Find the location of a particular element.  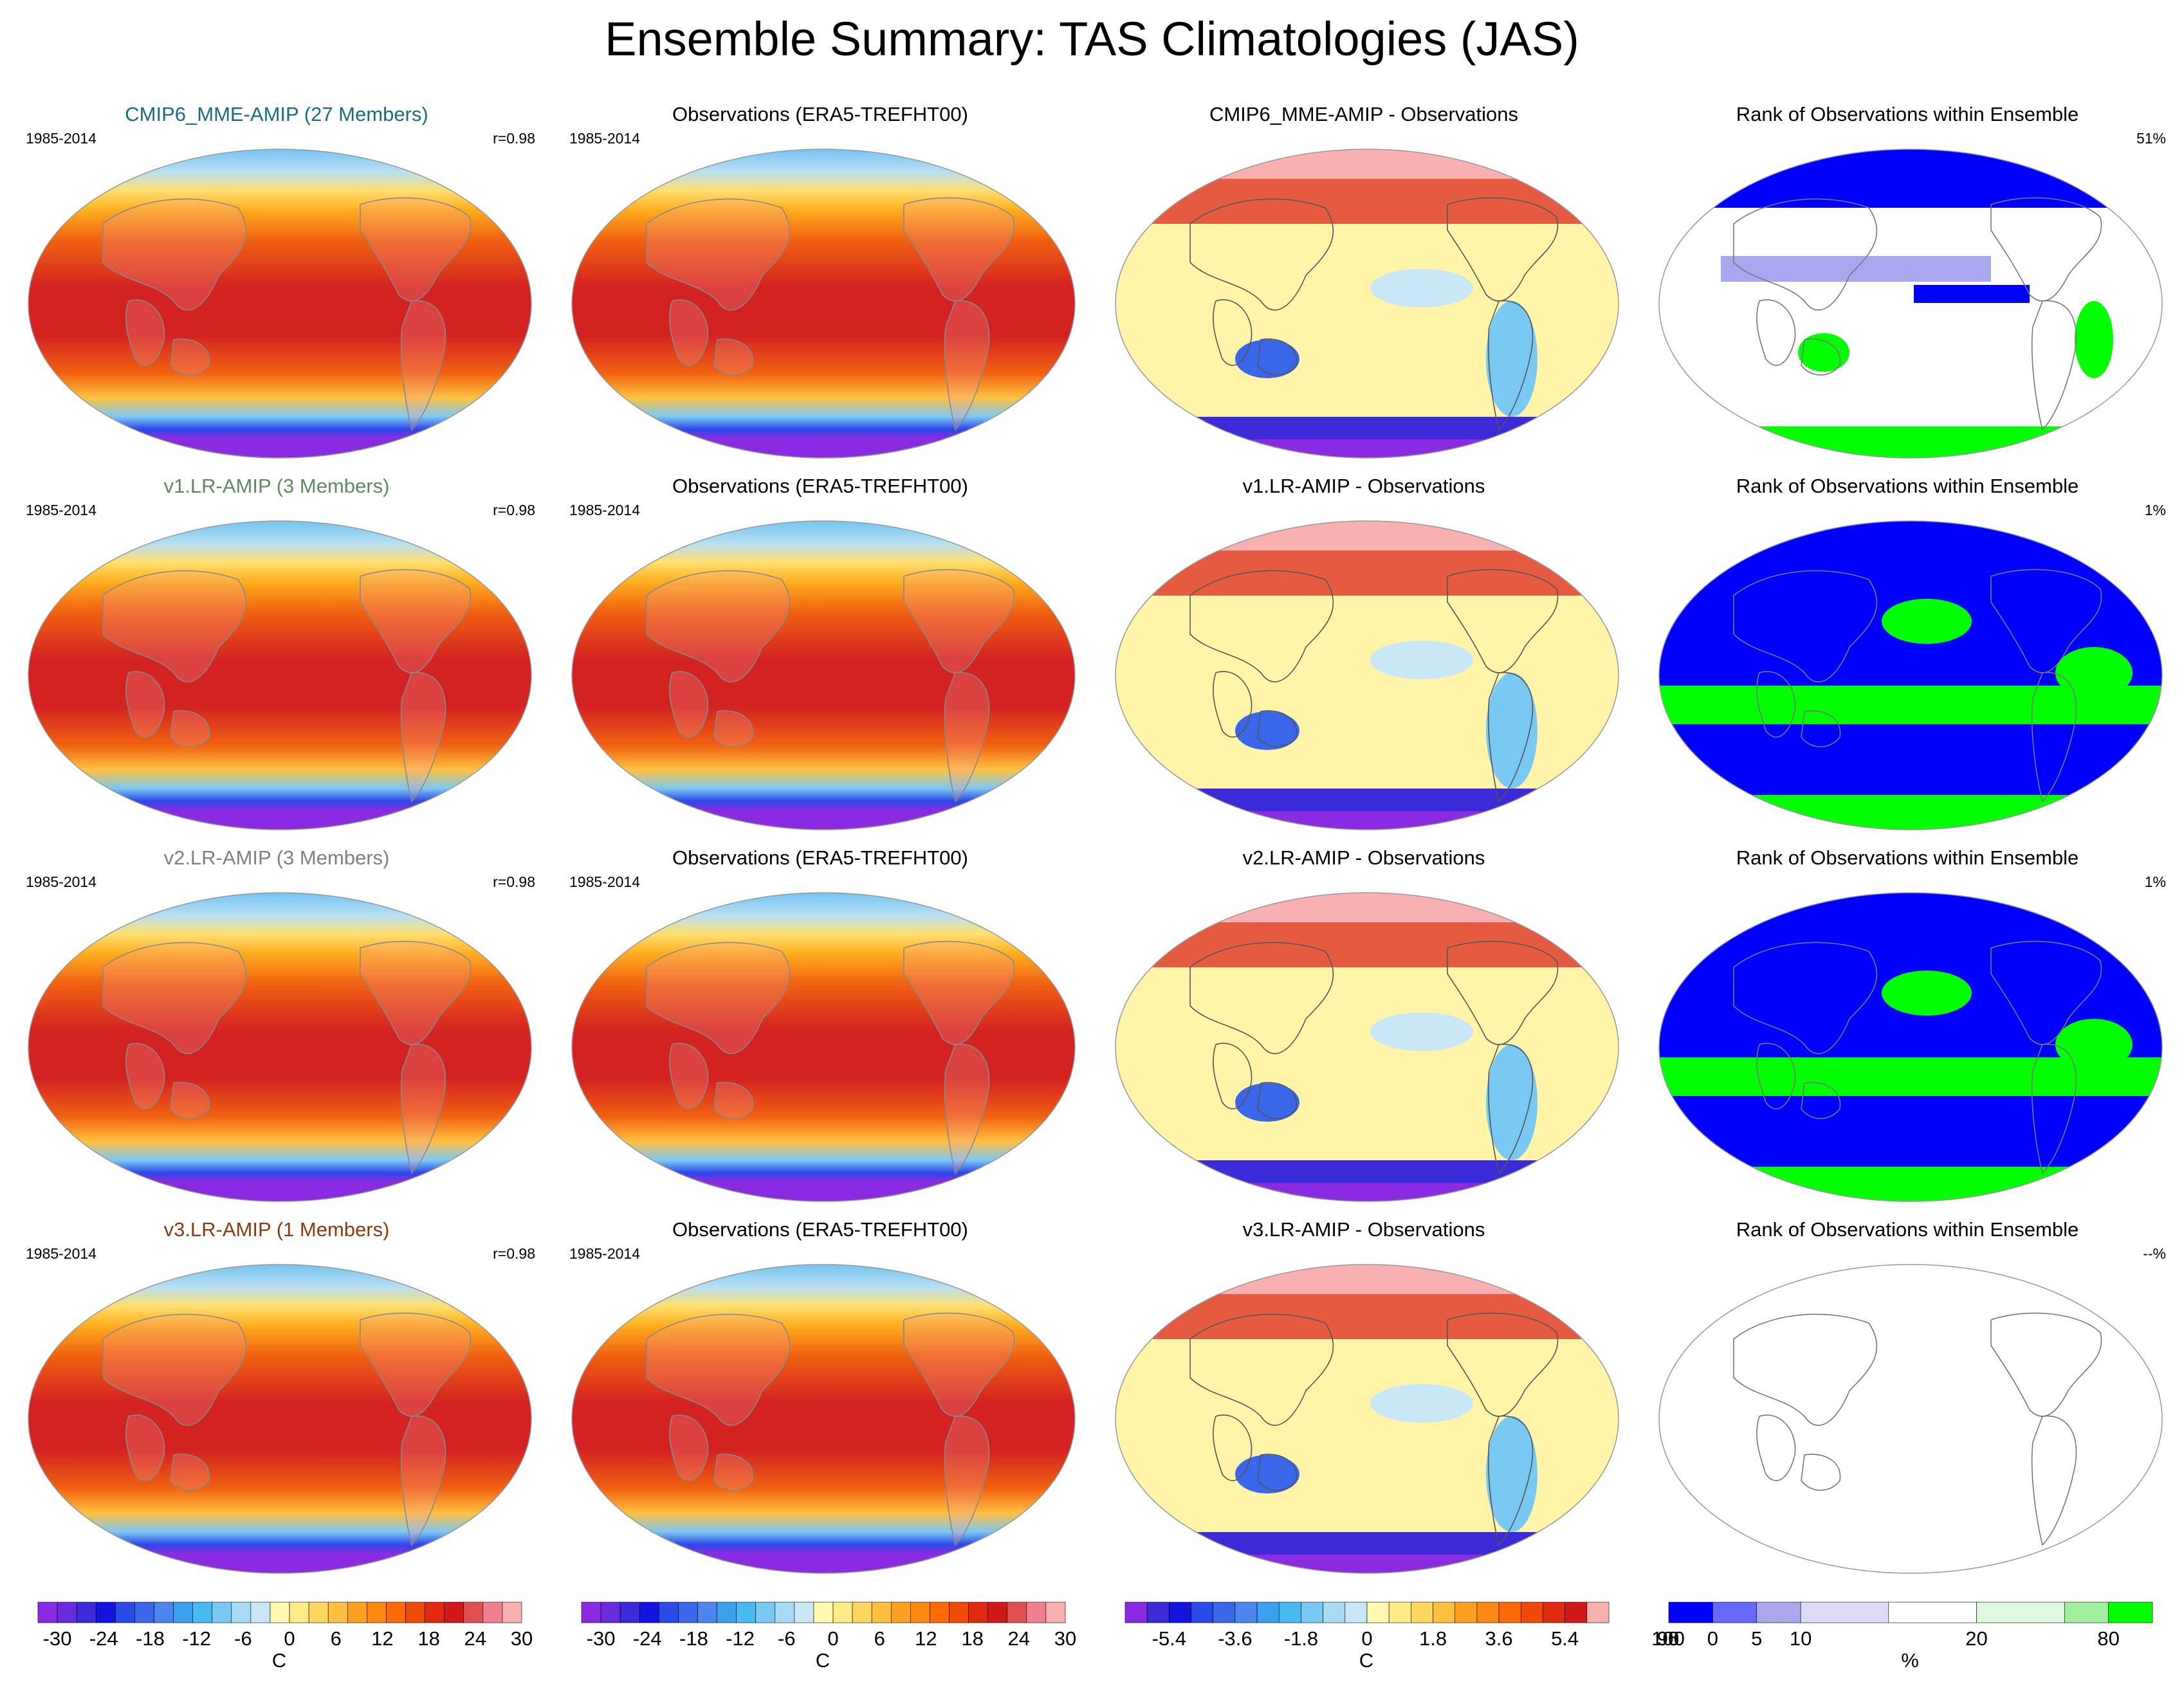

colorbar-boxes is located at coordinates (824, 1612).